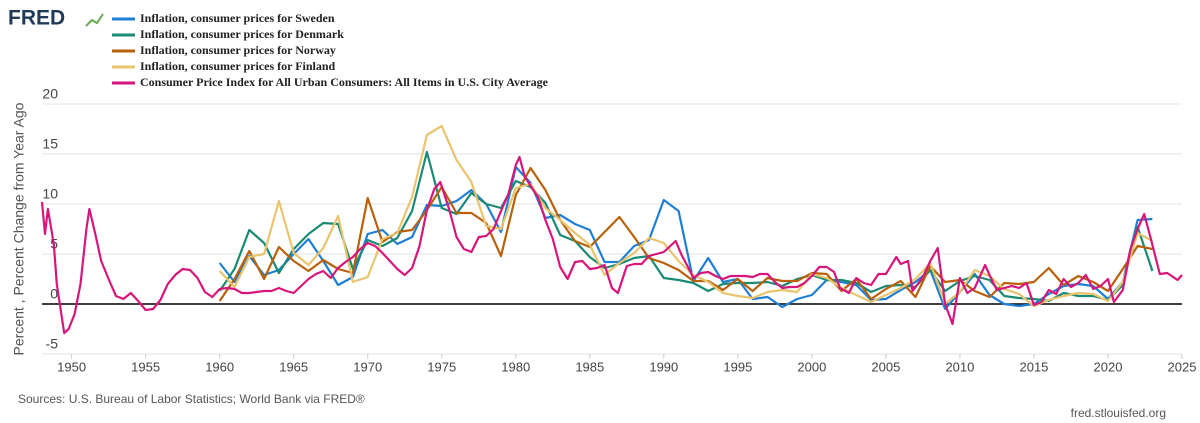 The image size is (1200, 423). What do you see at coordinates (71, 366) in the screenshot?
I see `x-tick-label: 1950` at bounding box center [71, 366].